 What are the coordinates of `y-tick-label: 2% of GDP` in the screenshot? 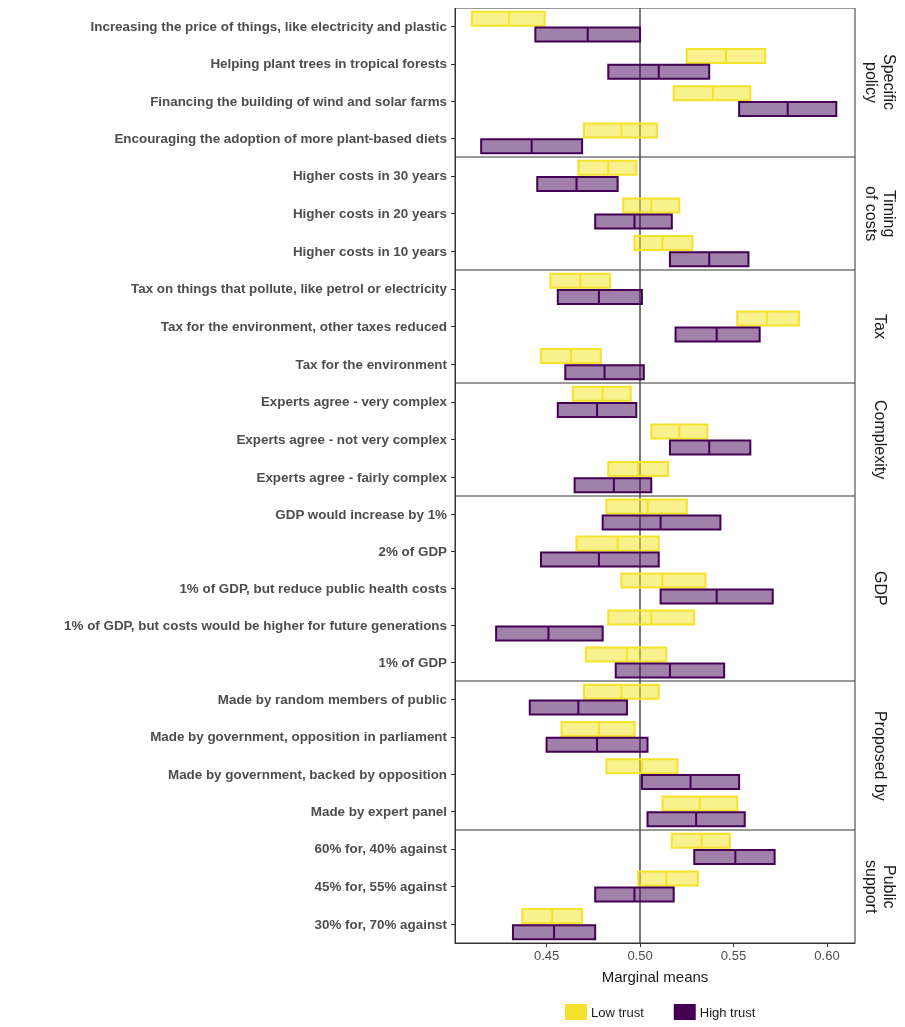 It's located at (413, 551).